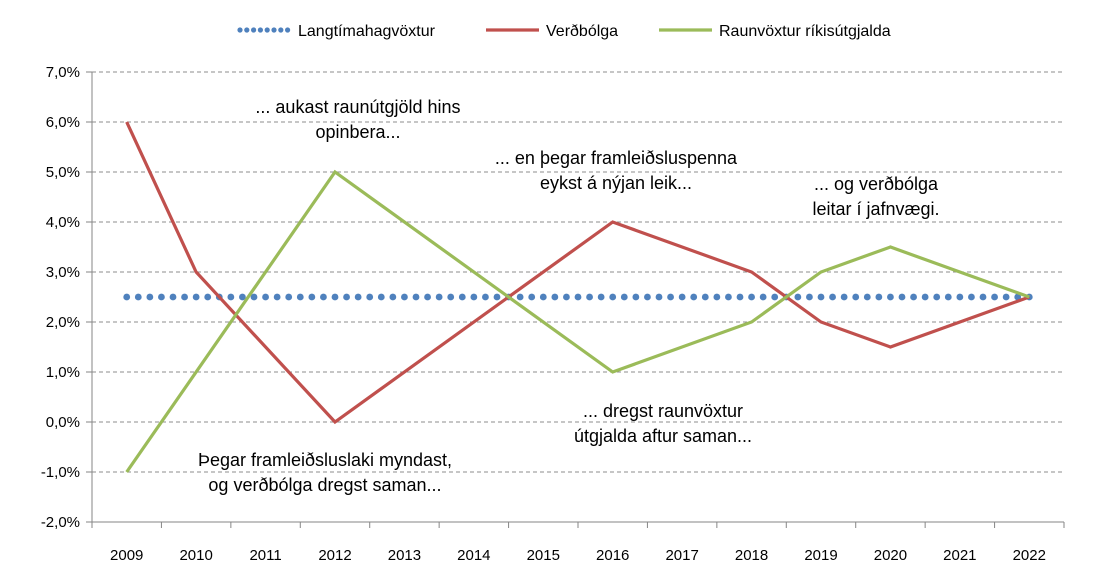  What do you see at coordinates (876, 184) in the screenshot?
I see `annotation-text: ... og verðbólga` at bounding box center [876, 184].